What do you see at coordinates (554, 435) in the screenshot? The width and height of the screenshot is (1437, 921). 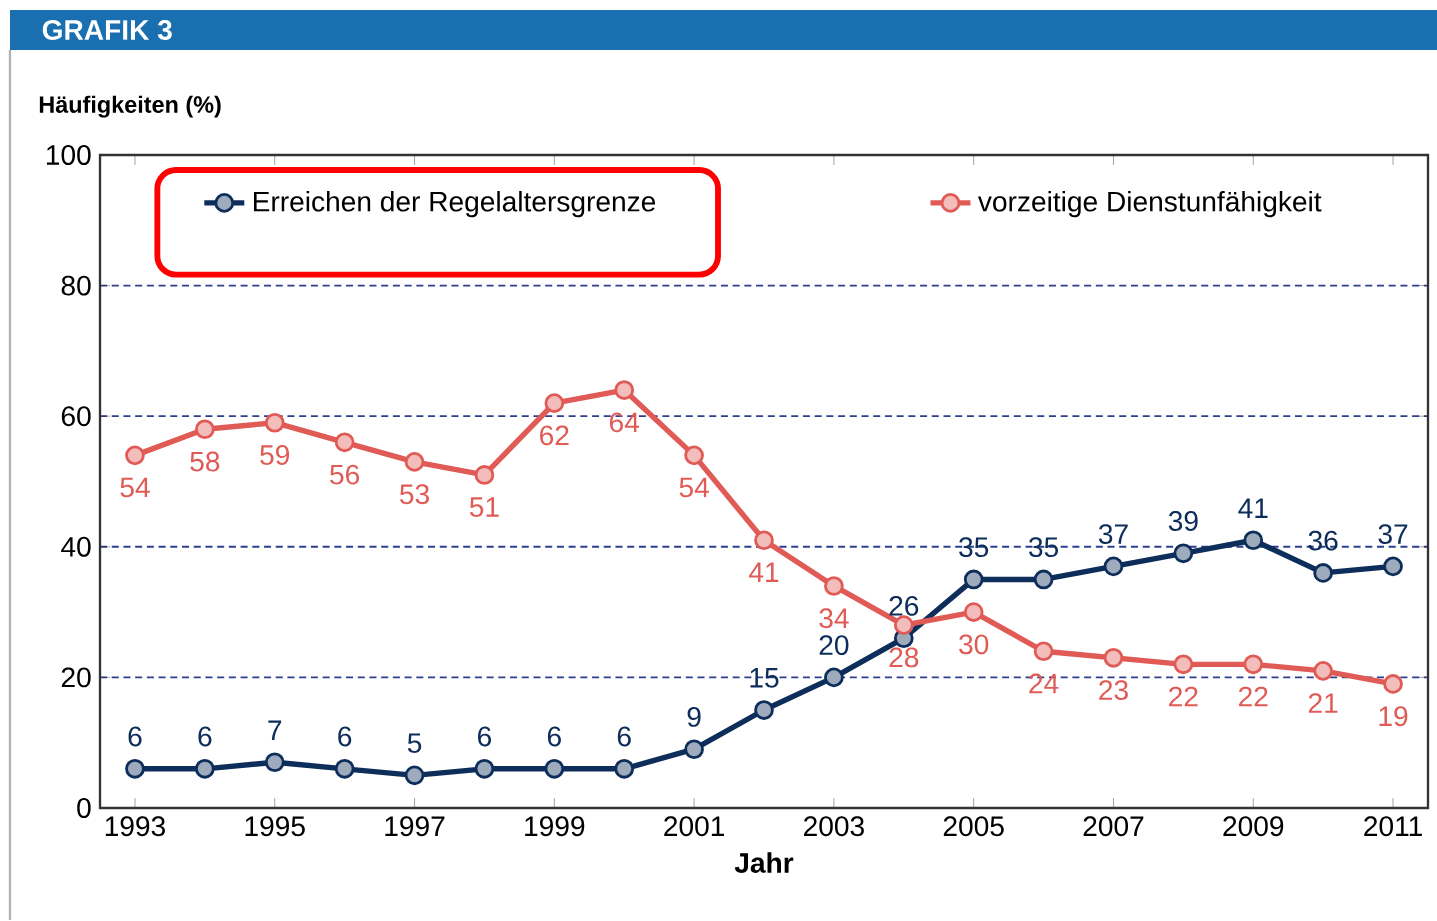 I see `data-label: 62` at bounding box center [554, 435].